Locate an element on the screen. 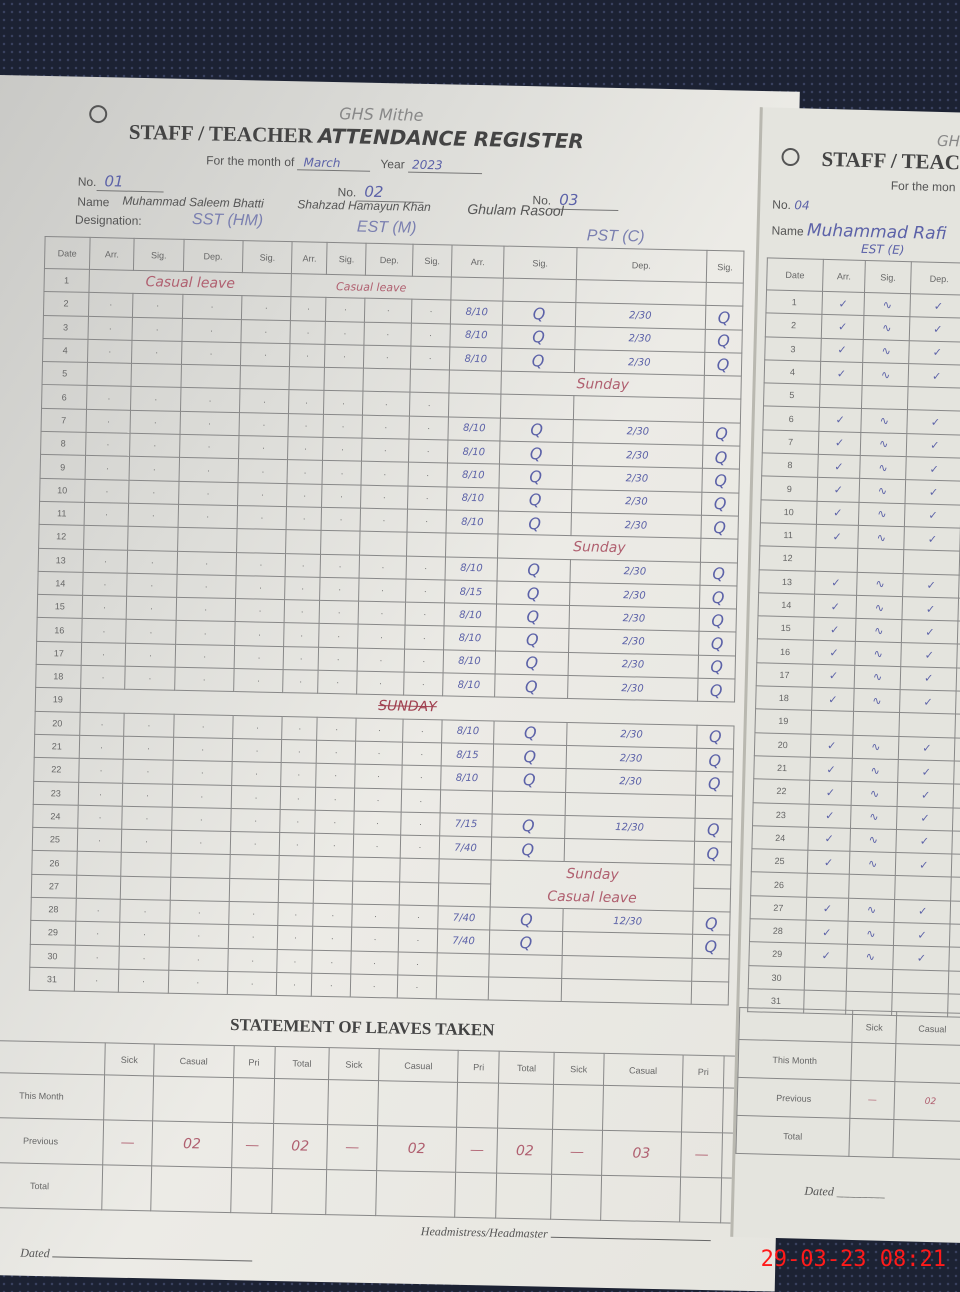 The image size is (960, 1292). date-cell: 11 is located at coordinates (788, 535).